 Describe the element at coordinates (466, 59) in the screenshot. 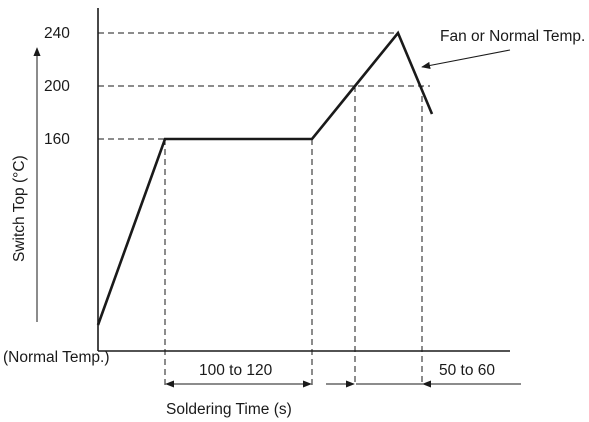

I see `cooling-annotation-arrow` at that location.